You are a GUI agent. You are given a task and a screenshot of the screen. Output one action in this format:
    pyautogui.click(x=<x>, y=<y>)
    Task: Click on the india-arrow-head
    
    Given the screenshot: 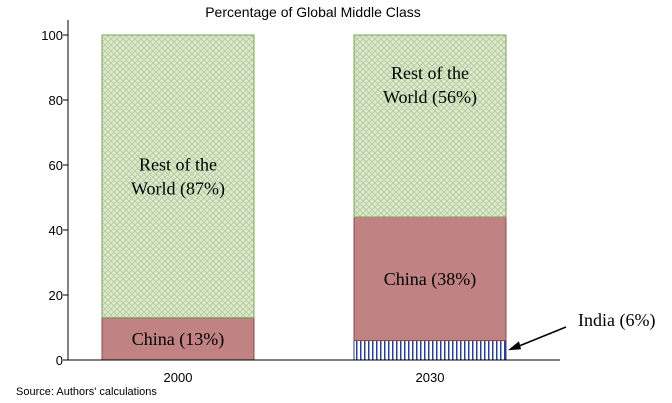 What is the action you would take?
    pyautogui.click(x=514, y=346)
    